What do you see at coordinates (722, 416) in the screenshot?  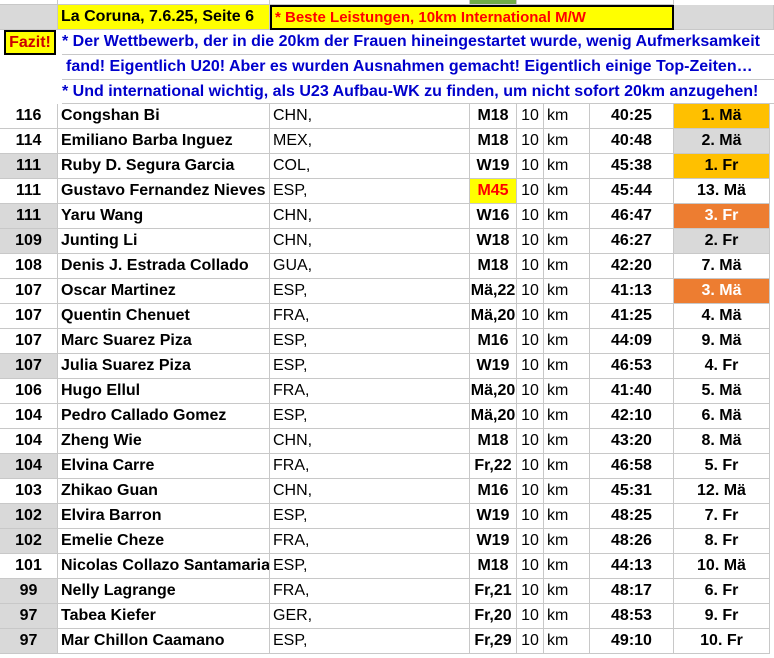 I see `rank-cell: 6. Mä` at bounding box center [722, 416].